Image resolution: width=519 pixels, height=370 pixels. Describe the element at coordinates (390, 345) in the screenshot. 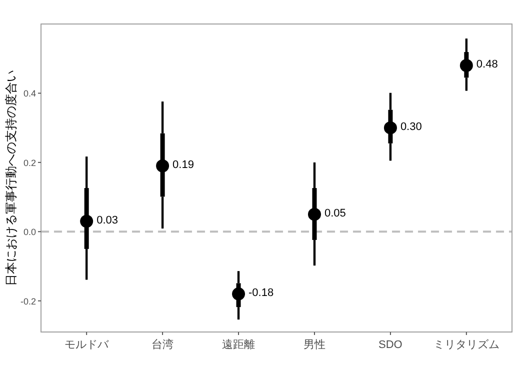

I see `x-tick-label: SDO` at that location.